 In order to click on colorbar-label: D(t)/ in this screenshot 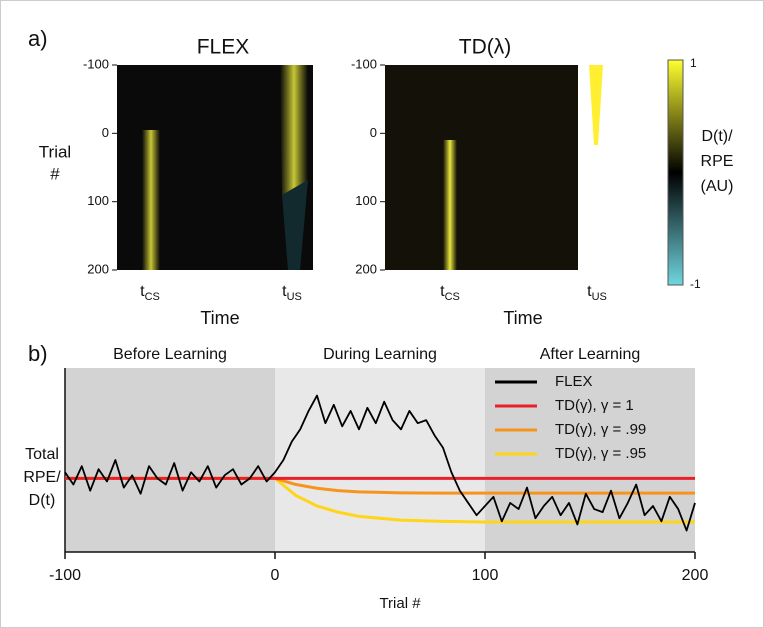, I will do `click(717, 136)`.